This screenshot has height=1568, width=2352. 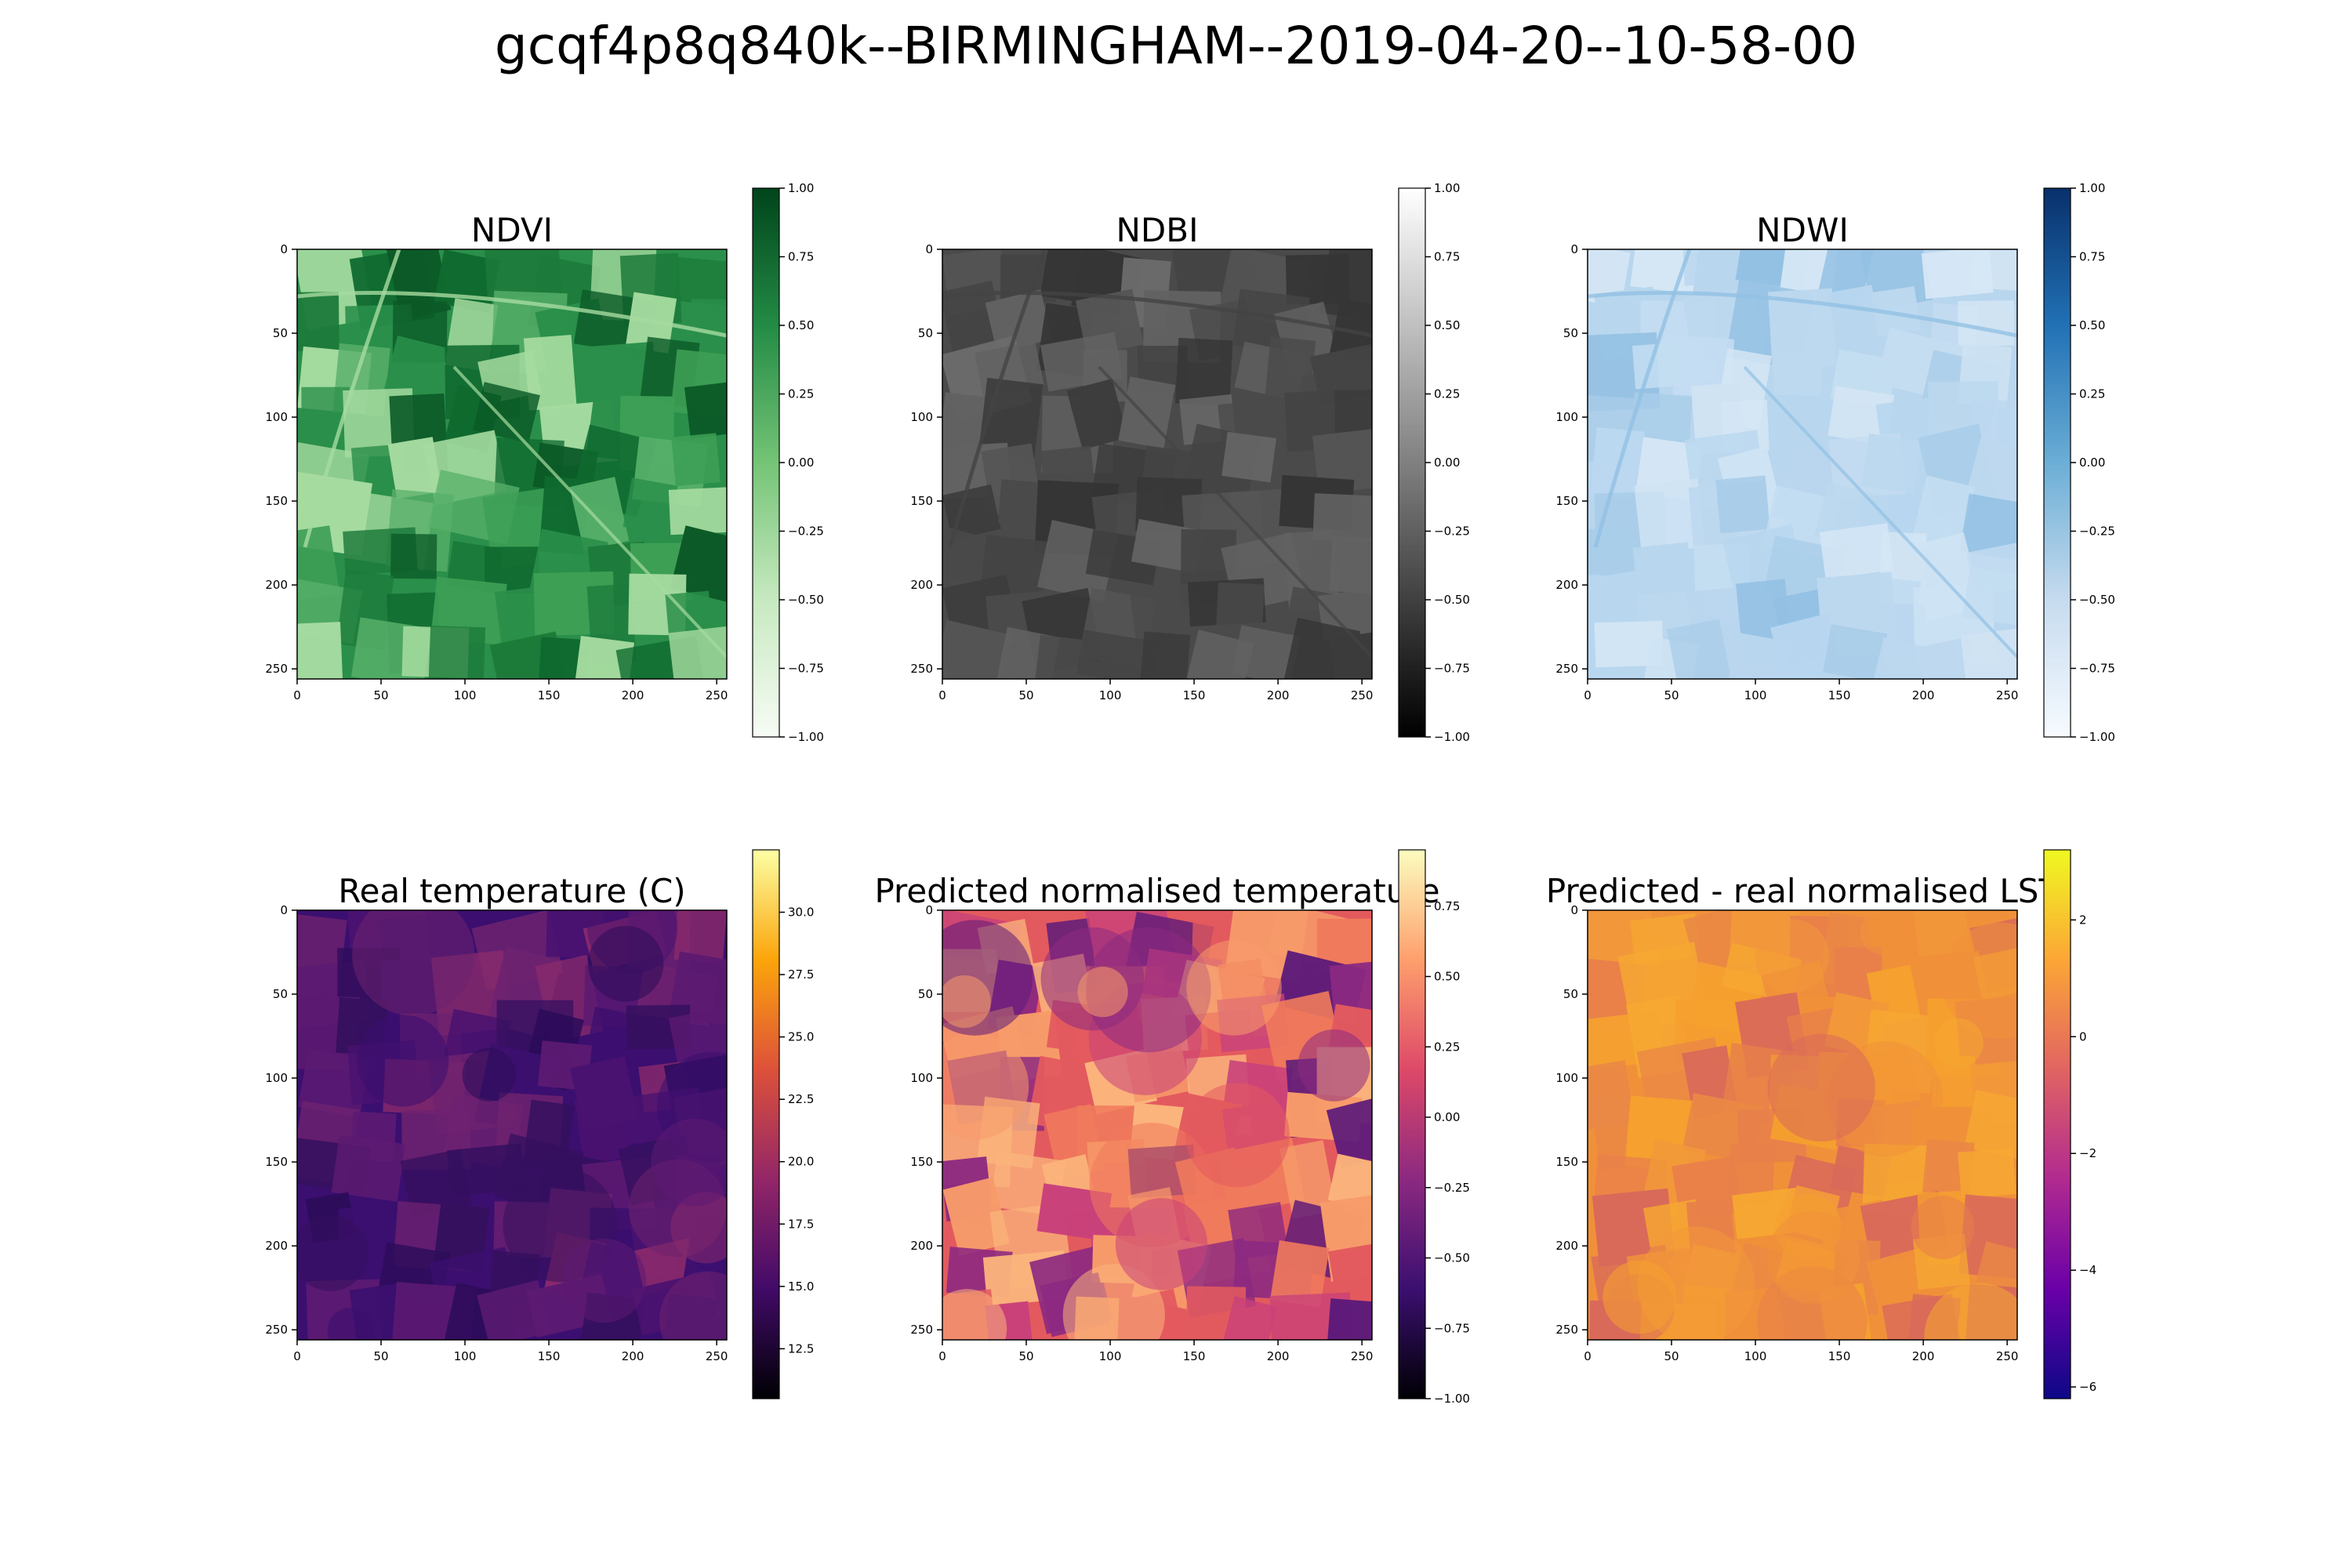 What do you see at coordinates (801, 1099) in the screenshot?
I see `colorbar-tick-label: 22.5` at bounding box center [801, 1099].